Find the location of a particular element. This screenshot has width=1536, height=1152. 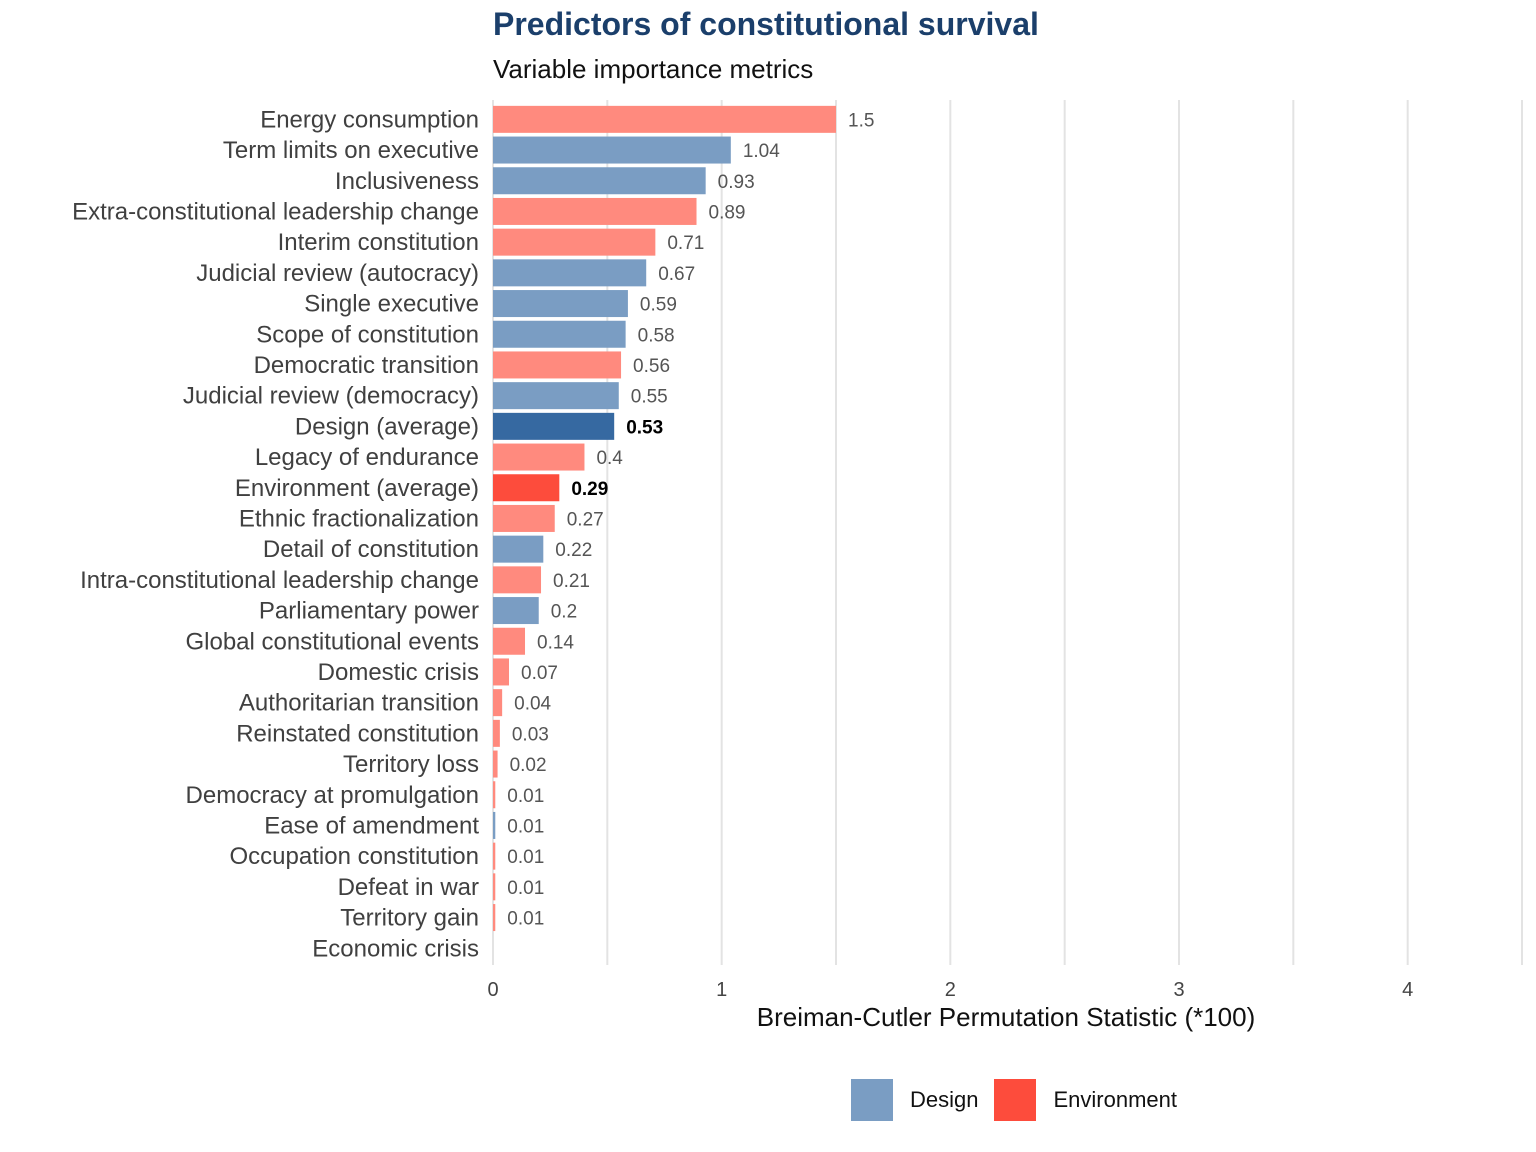

value-label: 0.03 is located at coordinates (530, 734).